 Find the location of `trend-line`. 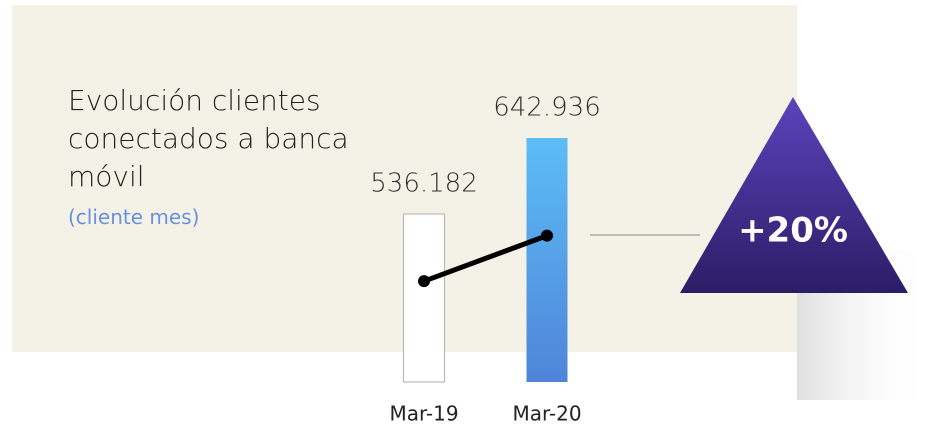

trend-line is located at coordinates (485, 258).